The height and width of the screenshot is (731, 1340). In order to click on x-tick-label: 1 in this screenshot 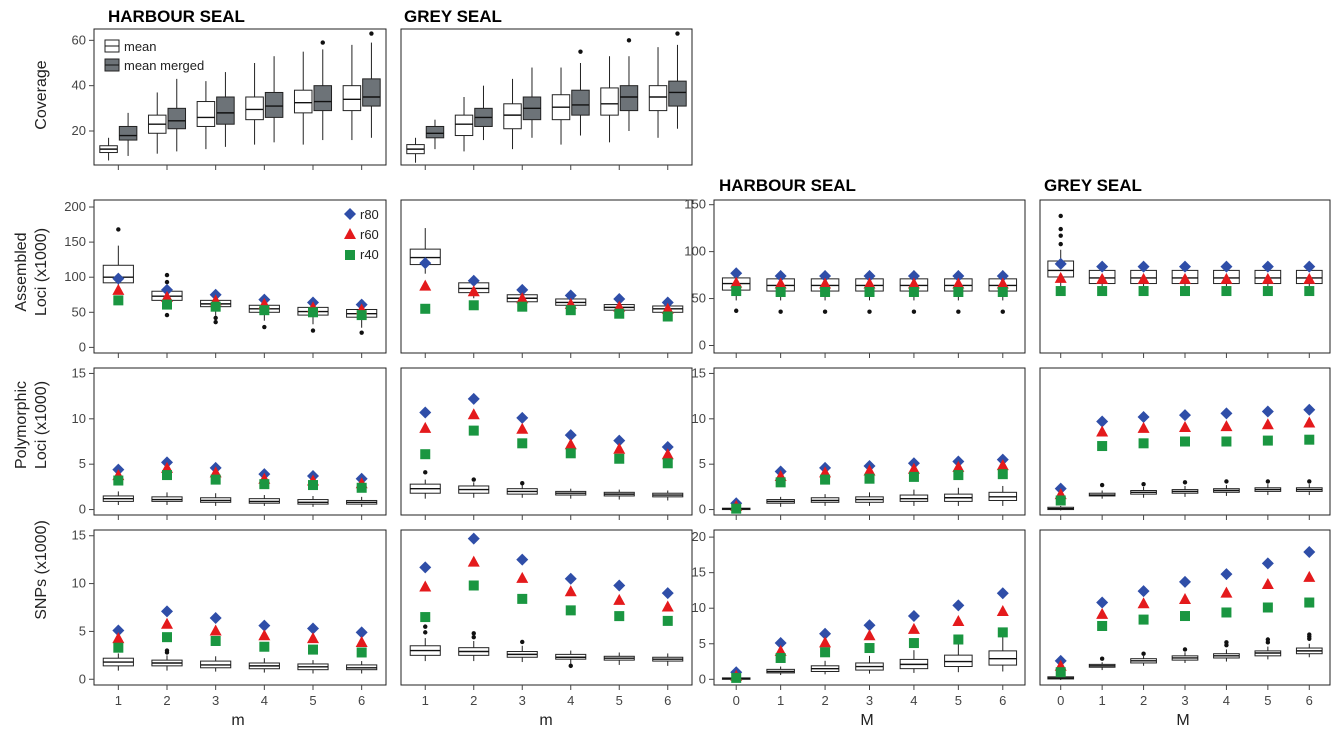, I will do `click(118, 700)`.